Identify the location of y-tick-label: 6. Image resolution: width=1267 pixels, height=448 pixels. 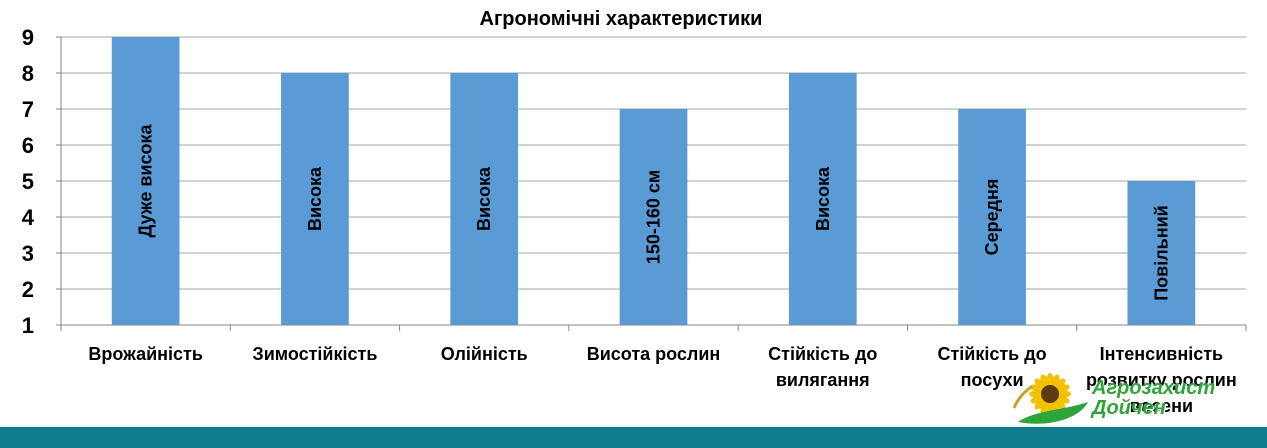
(28, 145).